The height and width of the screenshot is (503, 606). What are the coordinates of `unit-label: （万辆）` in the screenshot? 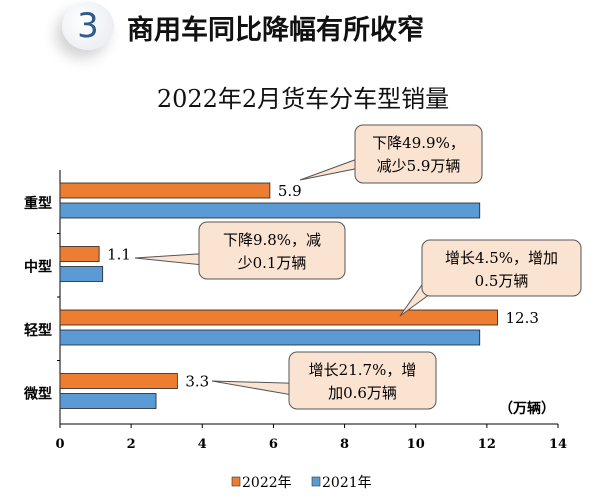 It's located at (527, 408).